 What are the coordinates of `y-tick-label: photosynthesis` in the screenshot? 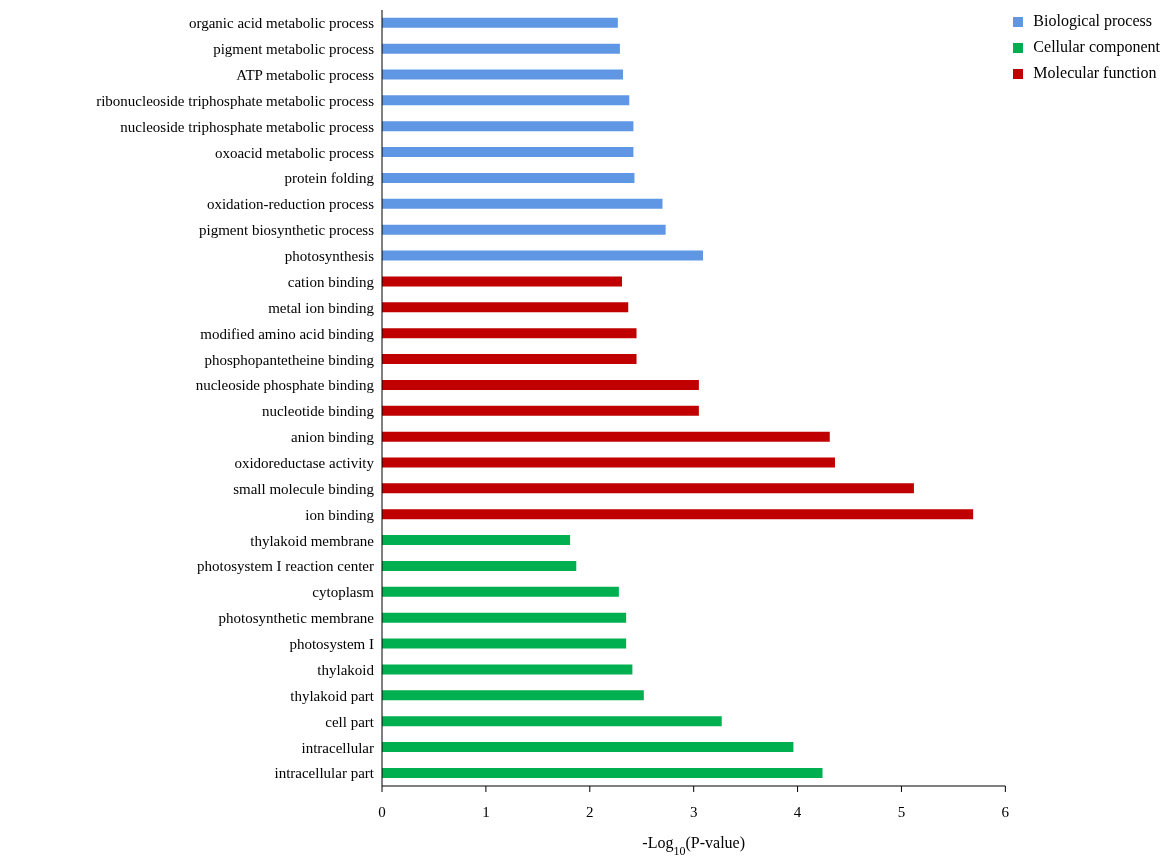 It's located at (329, 256).